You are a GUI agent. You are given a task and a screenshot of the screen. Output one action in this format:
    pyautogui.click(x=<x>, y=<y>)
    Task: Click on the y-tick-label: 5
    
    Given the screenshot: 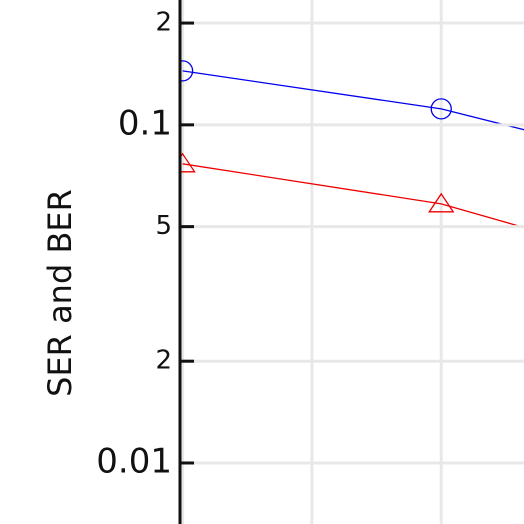 What is the action you would take?
    pyautogui.click(x=163, y=226)
    